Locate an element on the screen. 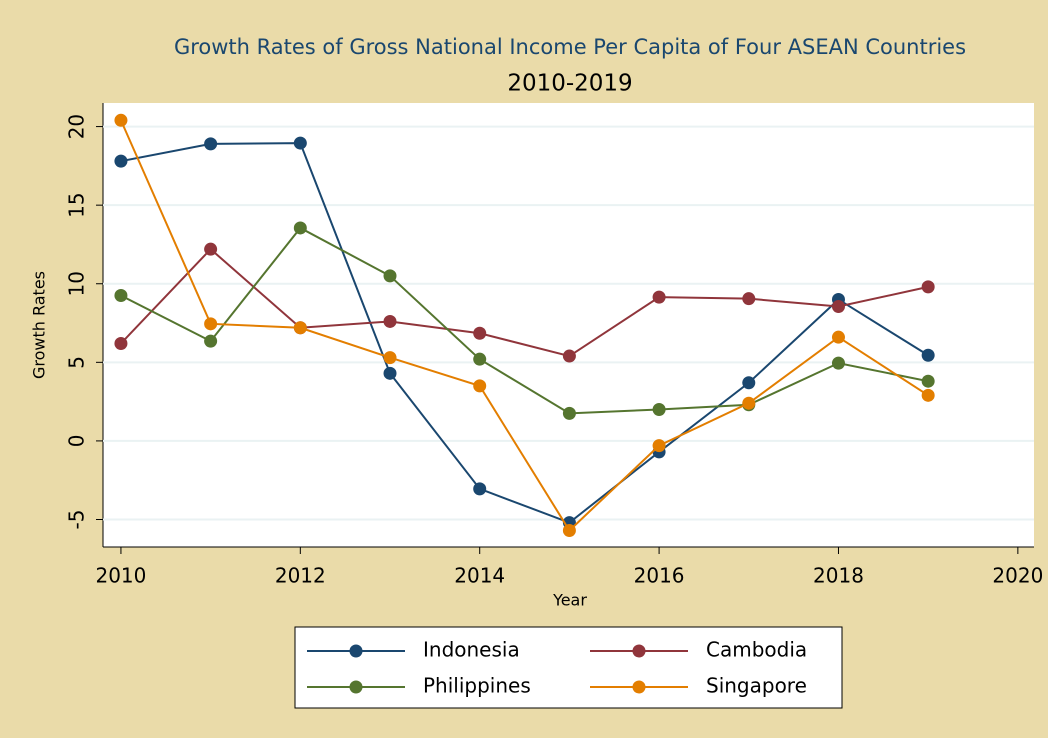 Image resolution: width=1048 pixels, height=742 pixels. x-tick-label: 2018 is located at coordinates (838, 576).